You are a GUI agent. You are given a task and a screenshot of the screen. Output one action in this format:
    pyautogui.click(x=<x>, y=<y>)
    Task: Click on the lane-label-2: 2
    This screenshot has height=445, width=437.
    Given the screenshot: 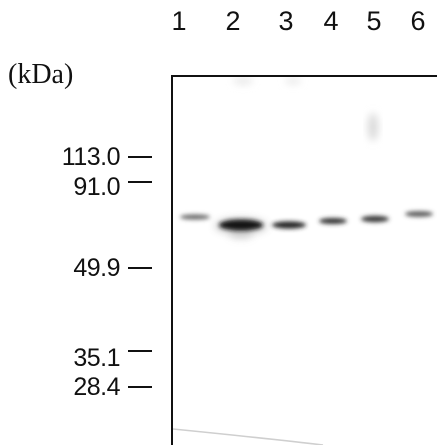 What is the action you would take?
    pyautogui.click(x=233, y=21)
    